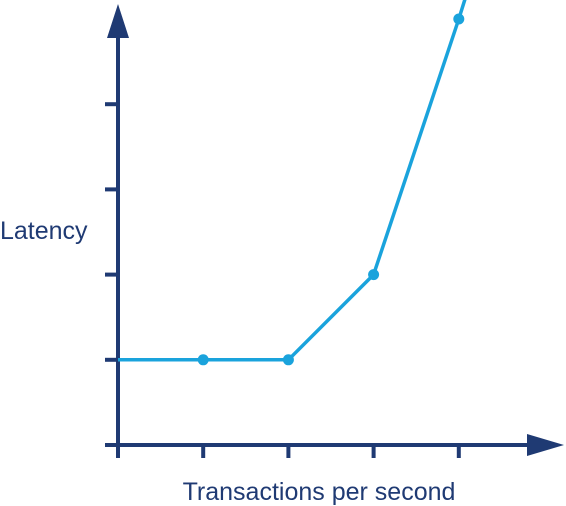 Image resolution: width=566 pixels, height=506 pixels. Describe the element at coordinates (545, 445) in the screenshot. I see `x-axis-arrow-icon` at that location.